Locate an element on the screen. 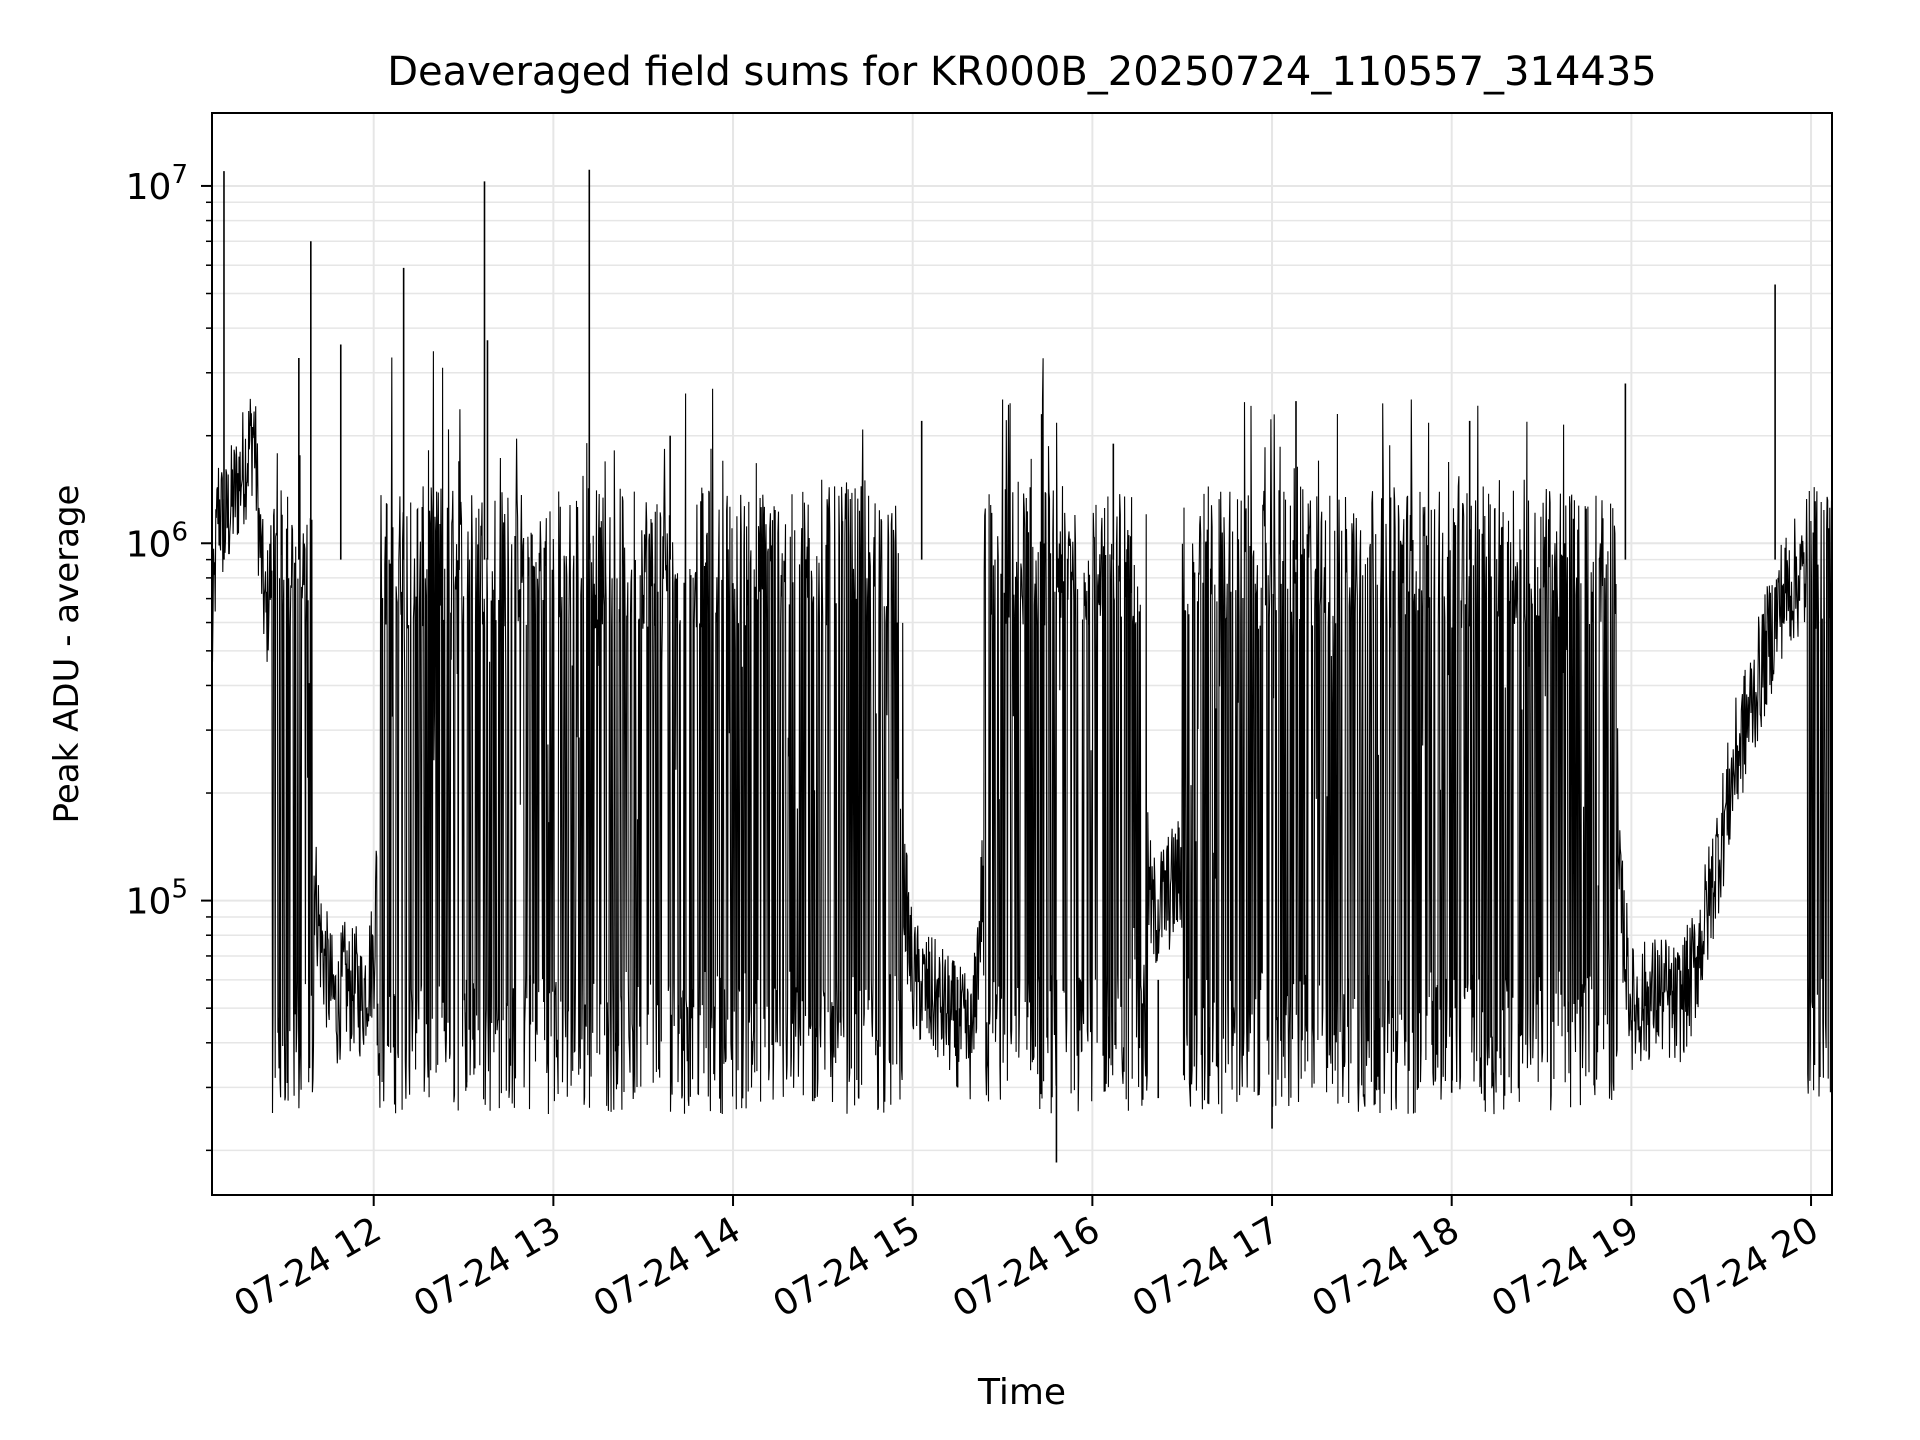 The height and width of the screenshot is (1440, 1920). y-axis-label: Peak ADU - average is located at coordinates (67, 654).